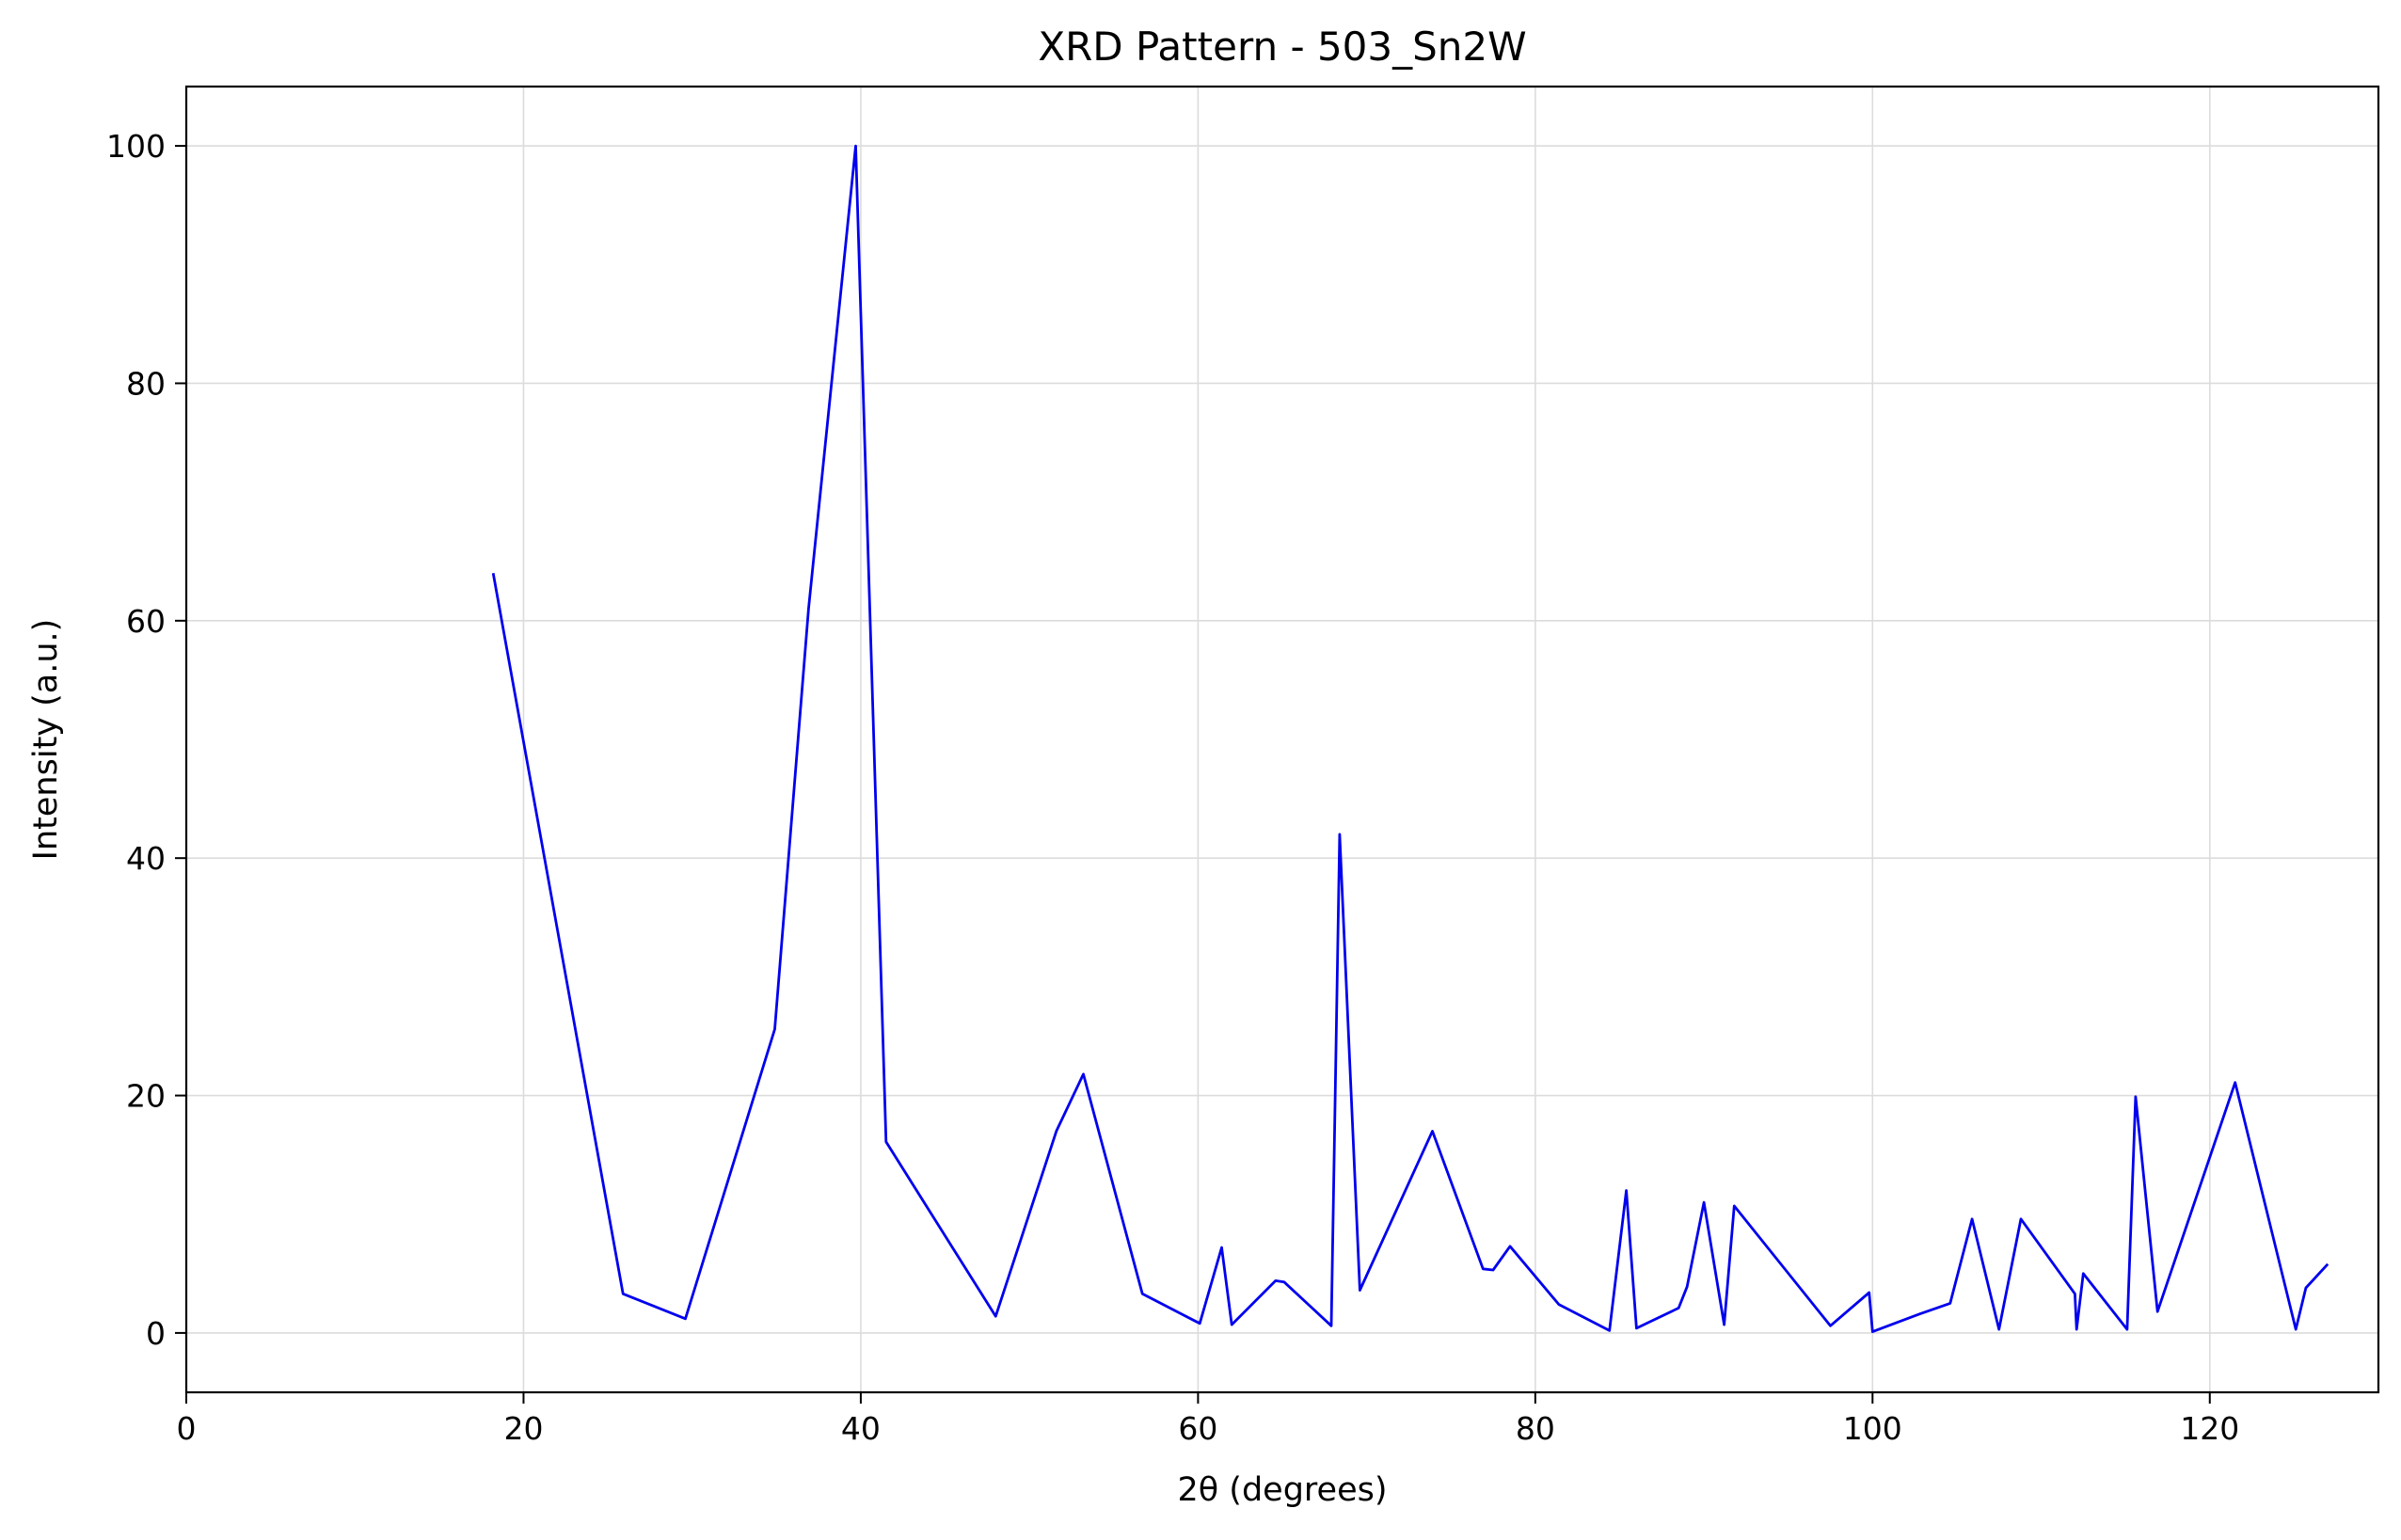 The width and height of the screenshot is (2401, 1540). What do you see at coordinates (1197, 1428) in the screenshot?
I see `x-tick-label: 60` at bounding box center [1197, 1428].